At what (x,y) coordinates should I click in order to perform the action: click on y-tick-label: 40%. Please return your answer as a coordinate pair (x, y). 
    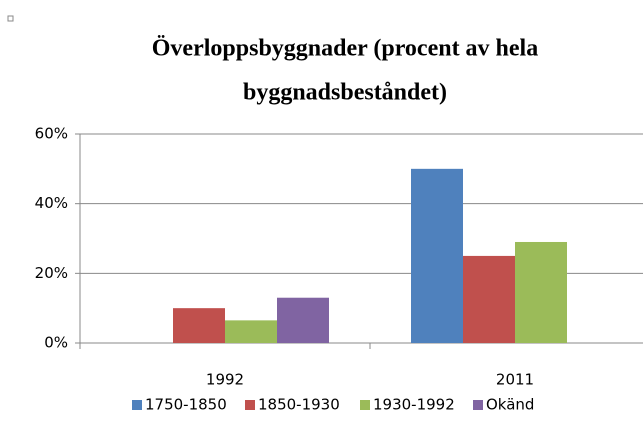
    Looking at the image, I should click on (51, 203).